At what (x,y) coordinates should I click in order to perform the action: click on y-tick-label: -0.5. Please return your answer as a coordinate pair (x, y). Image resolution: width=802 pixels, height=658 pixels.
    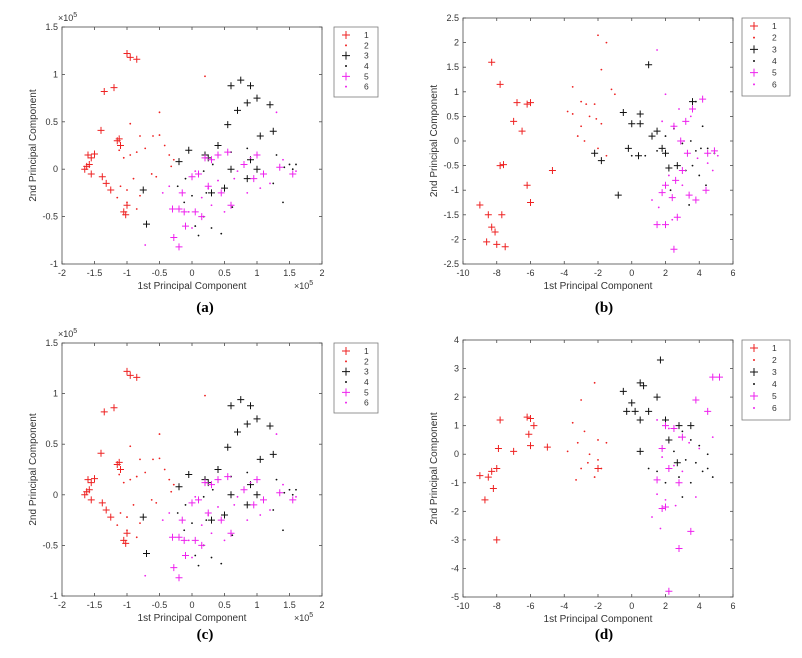
    Looking at the image, I should click on (451, 166).